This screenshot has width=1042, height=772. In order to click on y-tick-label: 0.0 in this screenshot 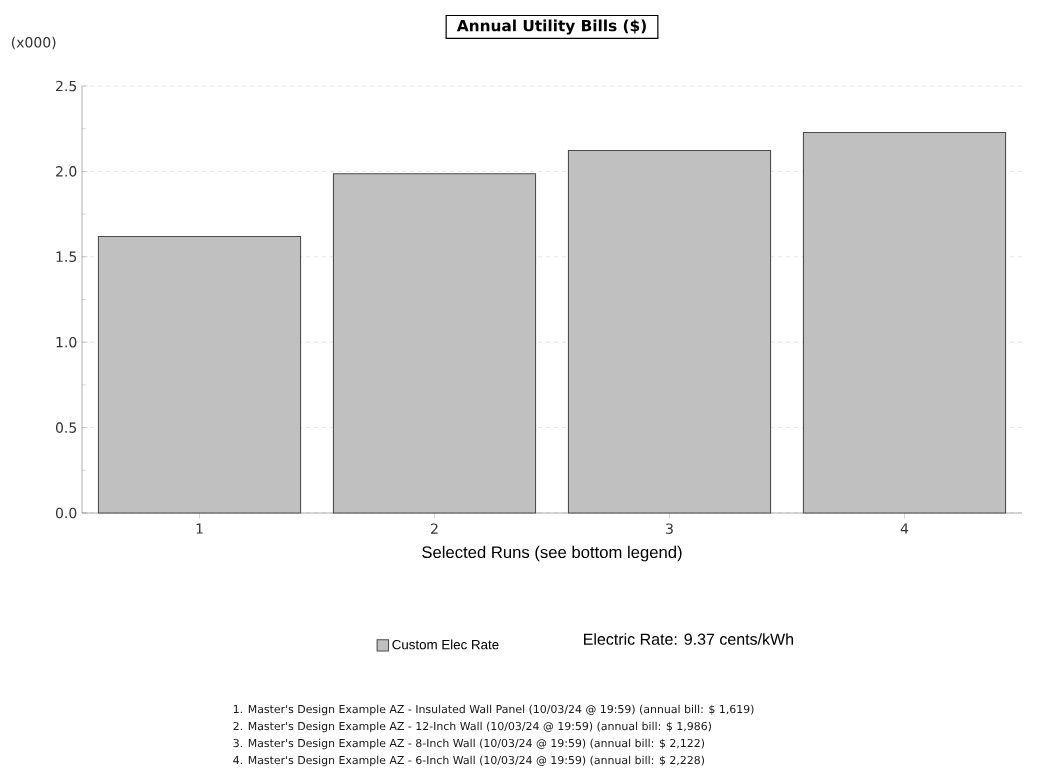, I will do `click(66, 513)`.